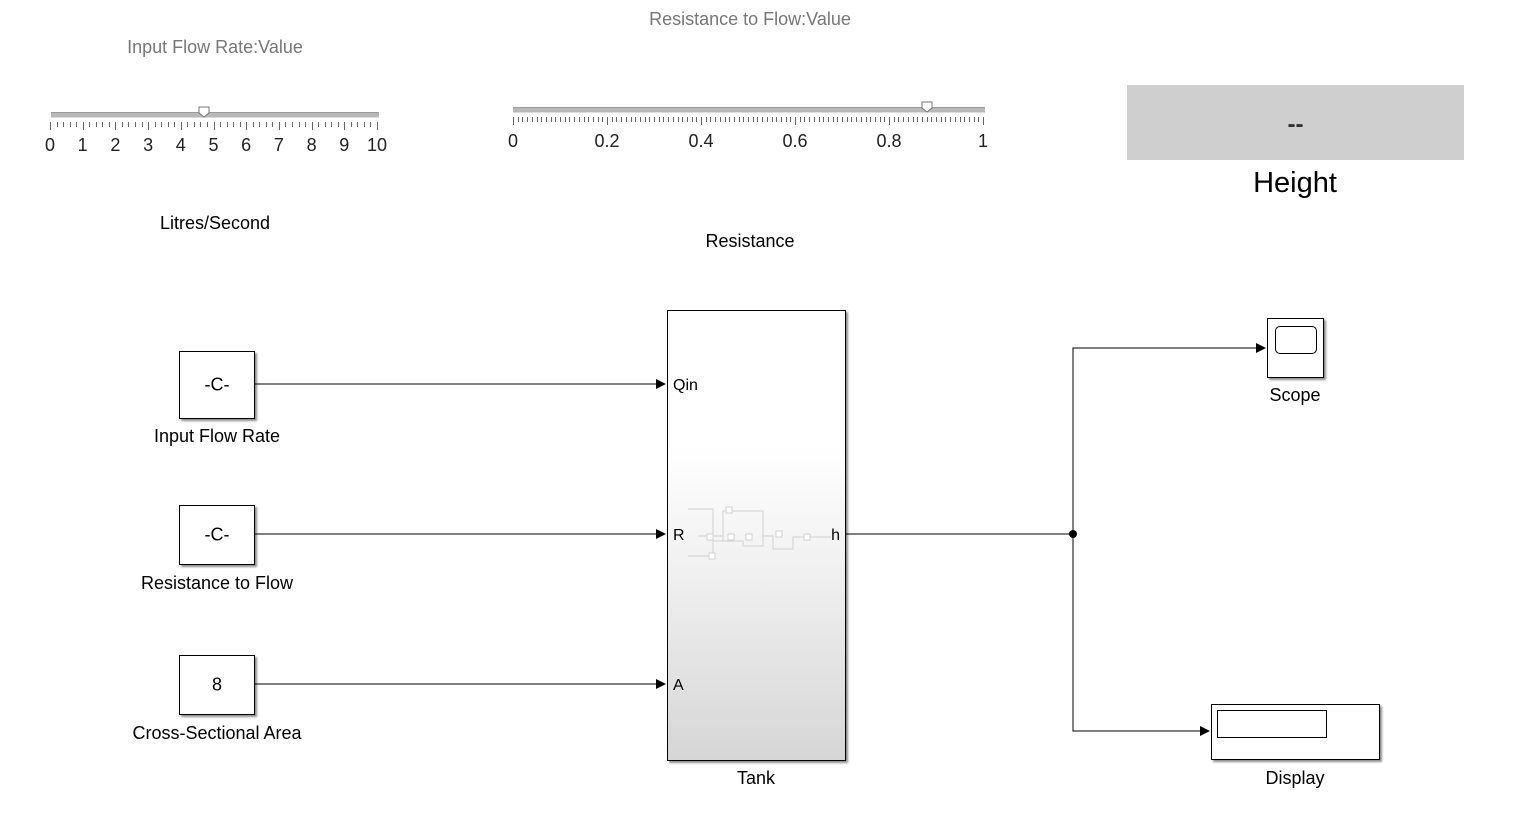 The width and height of the screenshot is (1515, 835). I want to click on resistance-to-flow-constant-block: -C-, so click(217, 535).